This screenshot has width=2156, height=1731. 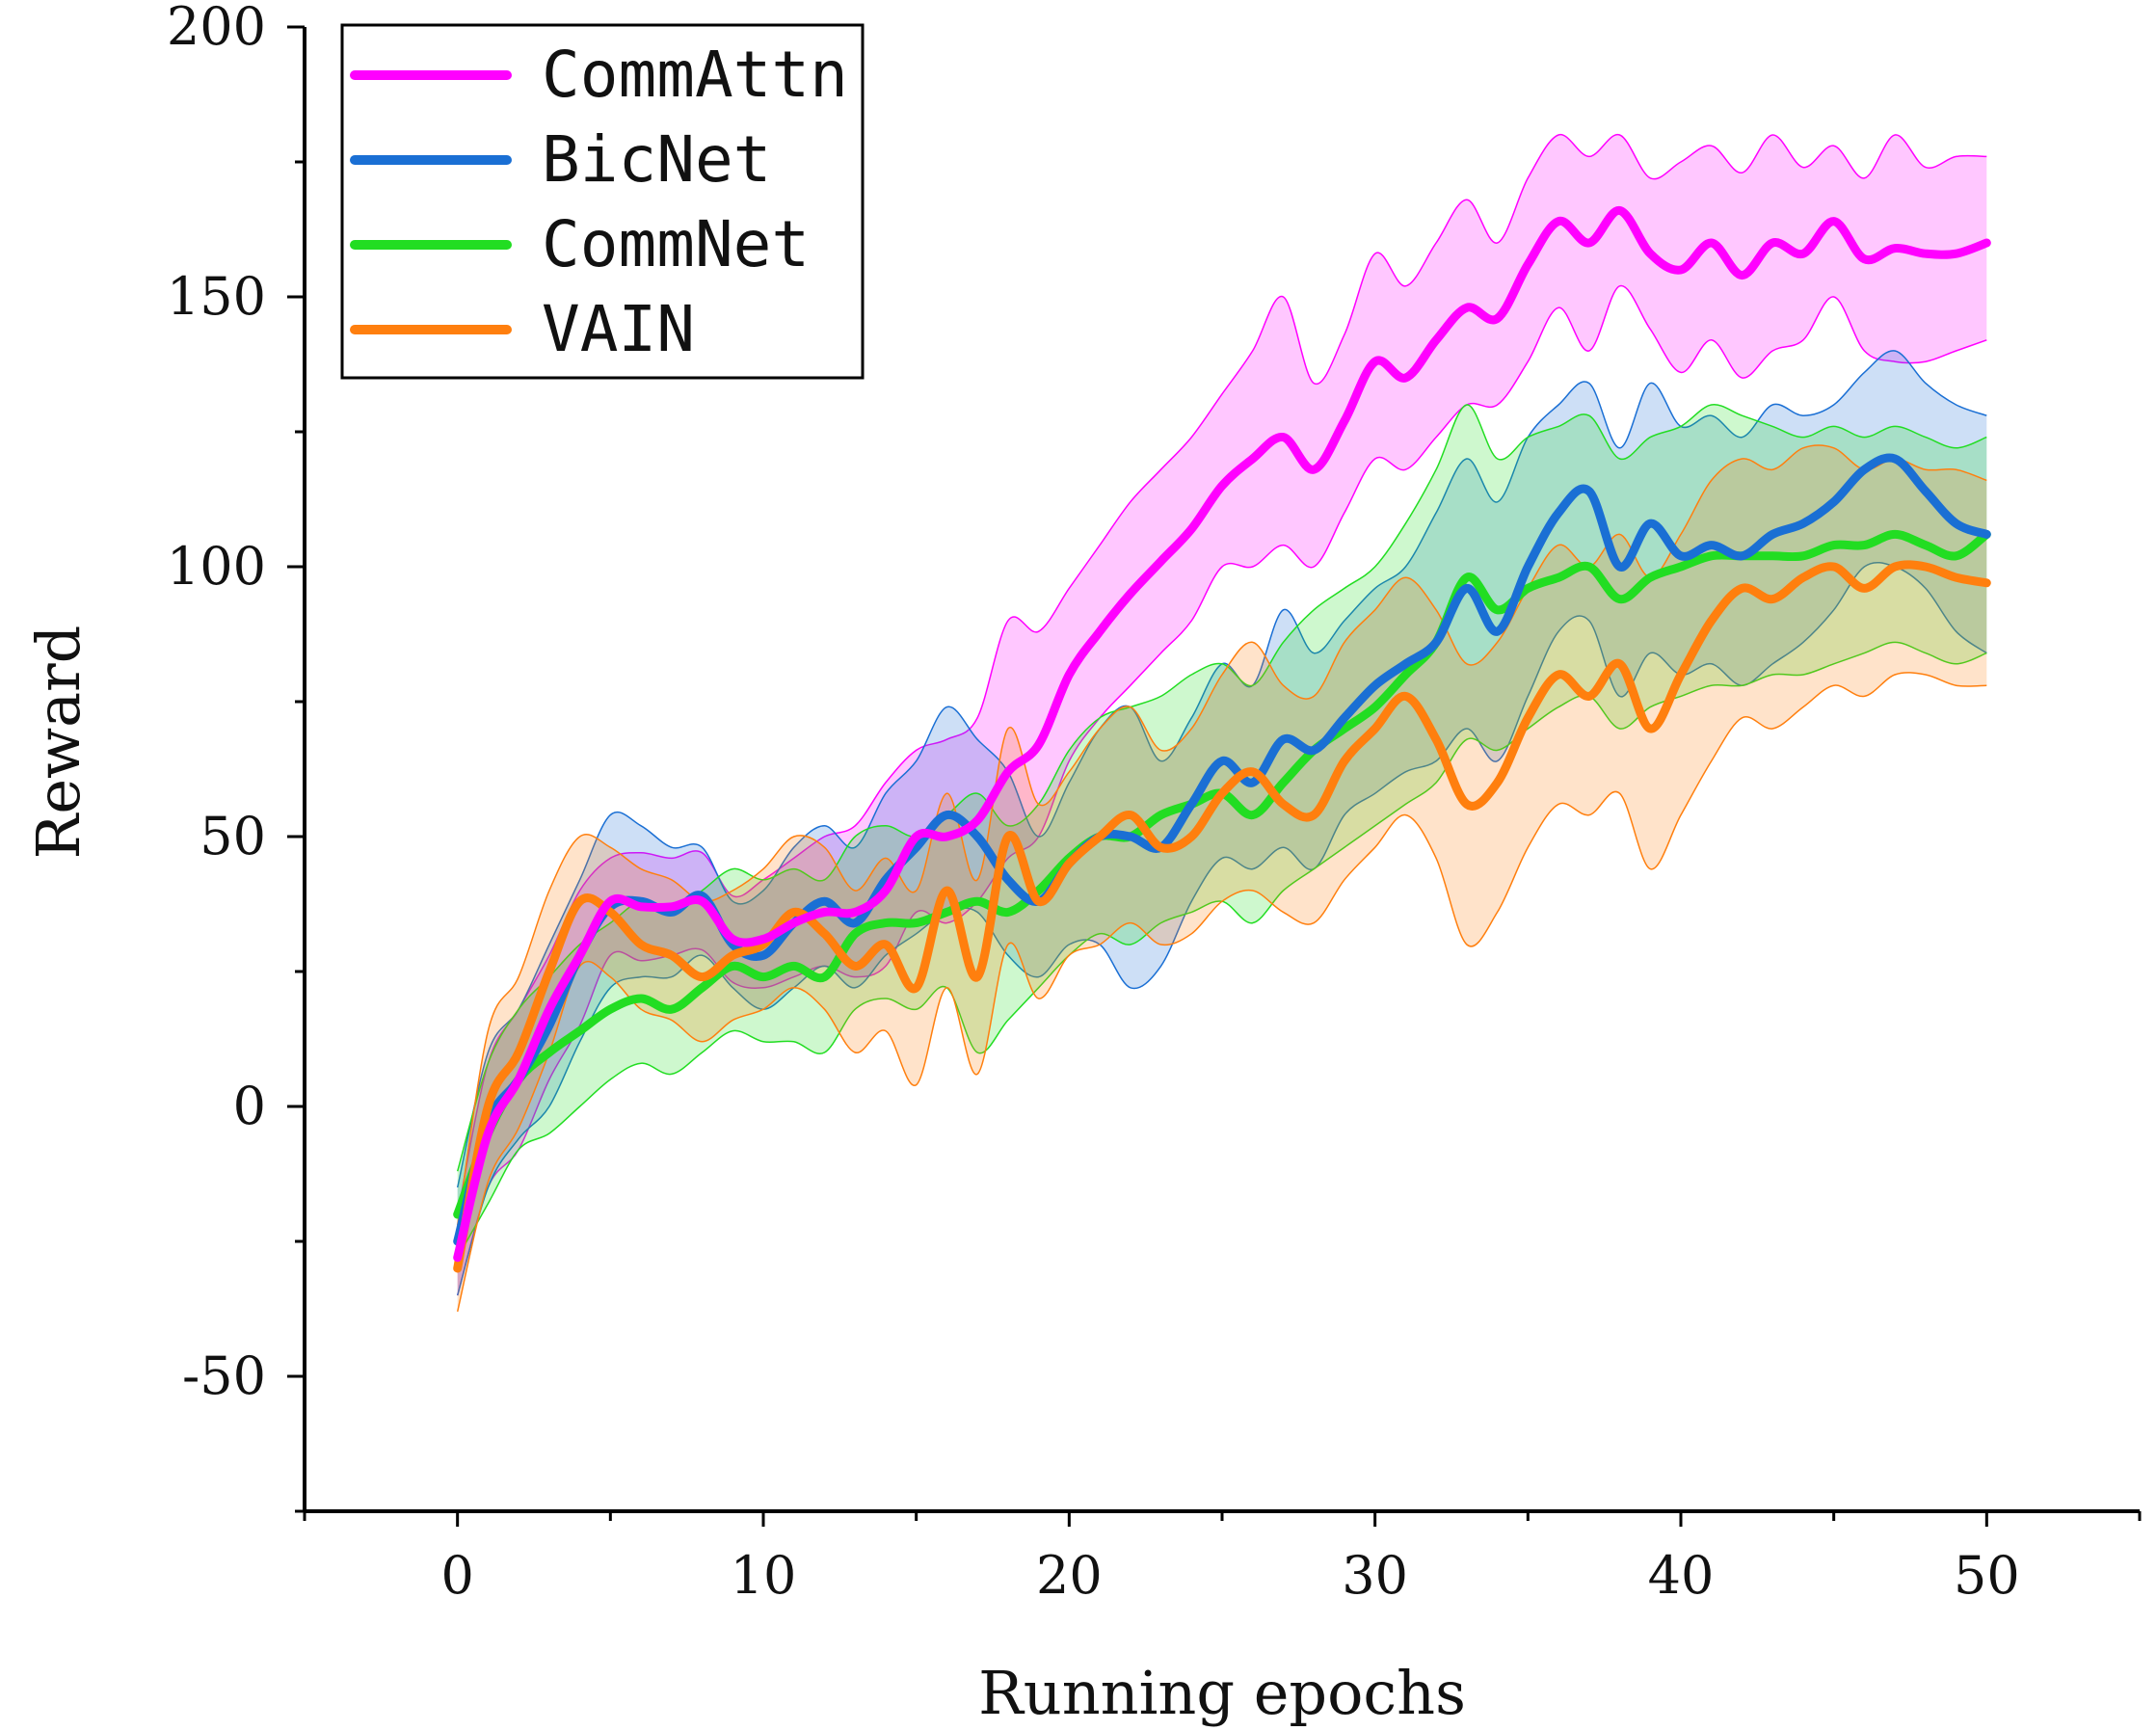 I want to click on y-tick-label: 100, so click(x=216, y=566).